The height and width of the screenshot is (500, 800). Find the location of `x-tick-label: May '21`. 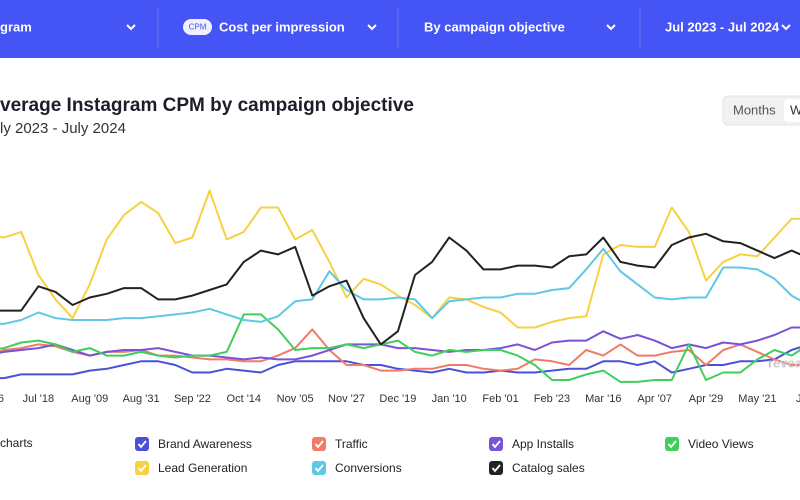

x-tick-label: May '21 is located at coordinates (757, 399).